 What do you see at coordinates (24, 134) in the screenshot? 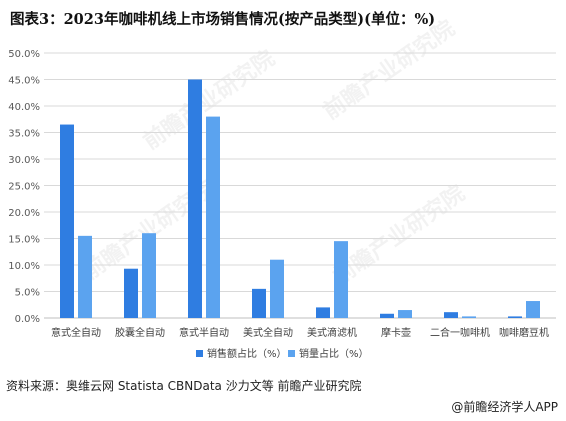
I see `y-tick-label: 35.0%` at bounding box center [24, 134].